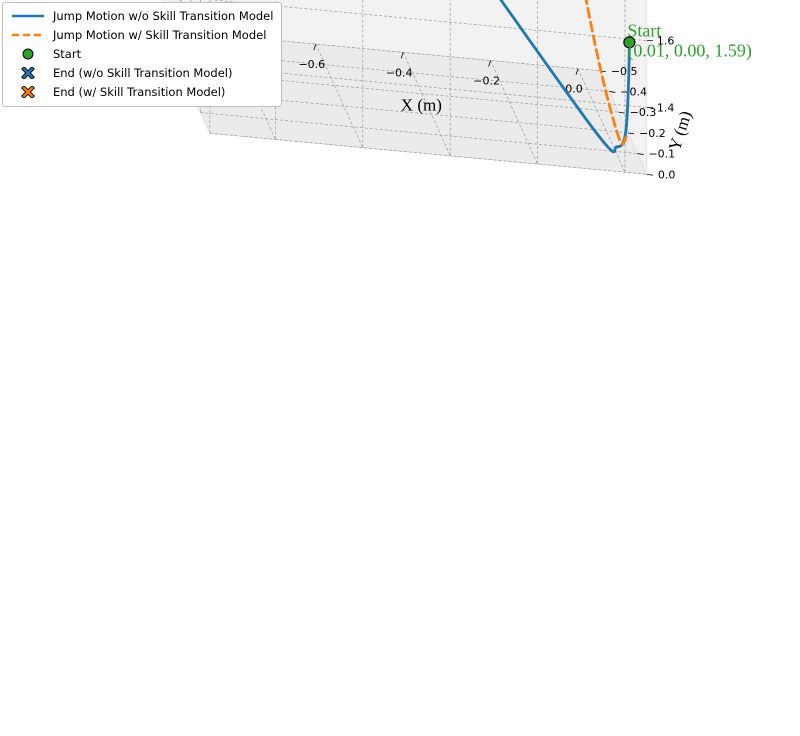 This screenshot has width=800, height=736. What do you see at coordinates (160, 35) in the screenshot?
I see `legend-label: Jump Motion w/ Skill Transition Model` at bounding box center [160, 35].